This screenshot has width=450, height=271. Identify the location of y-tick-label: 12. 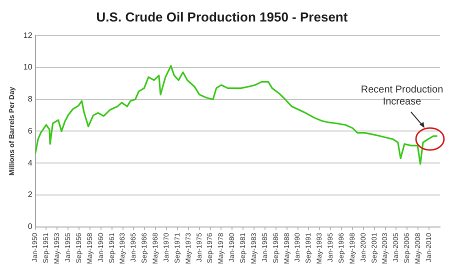
(28, 35).